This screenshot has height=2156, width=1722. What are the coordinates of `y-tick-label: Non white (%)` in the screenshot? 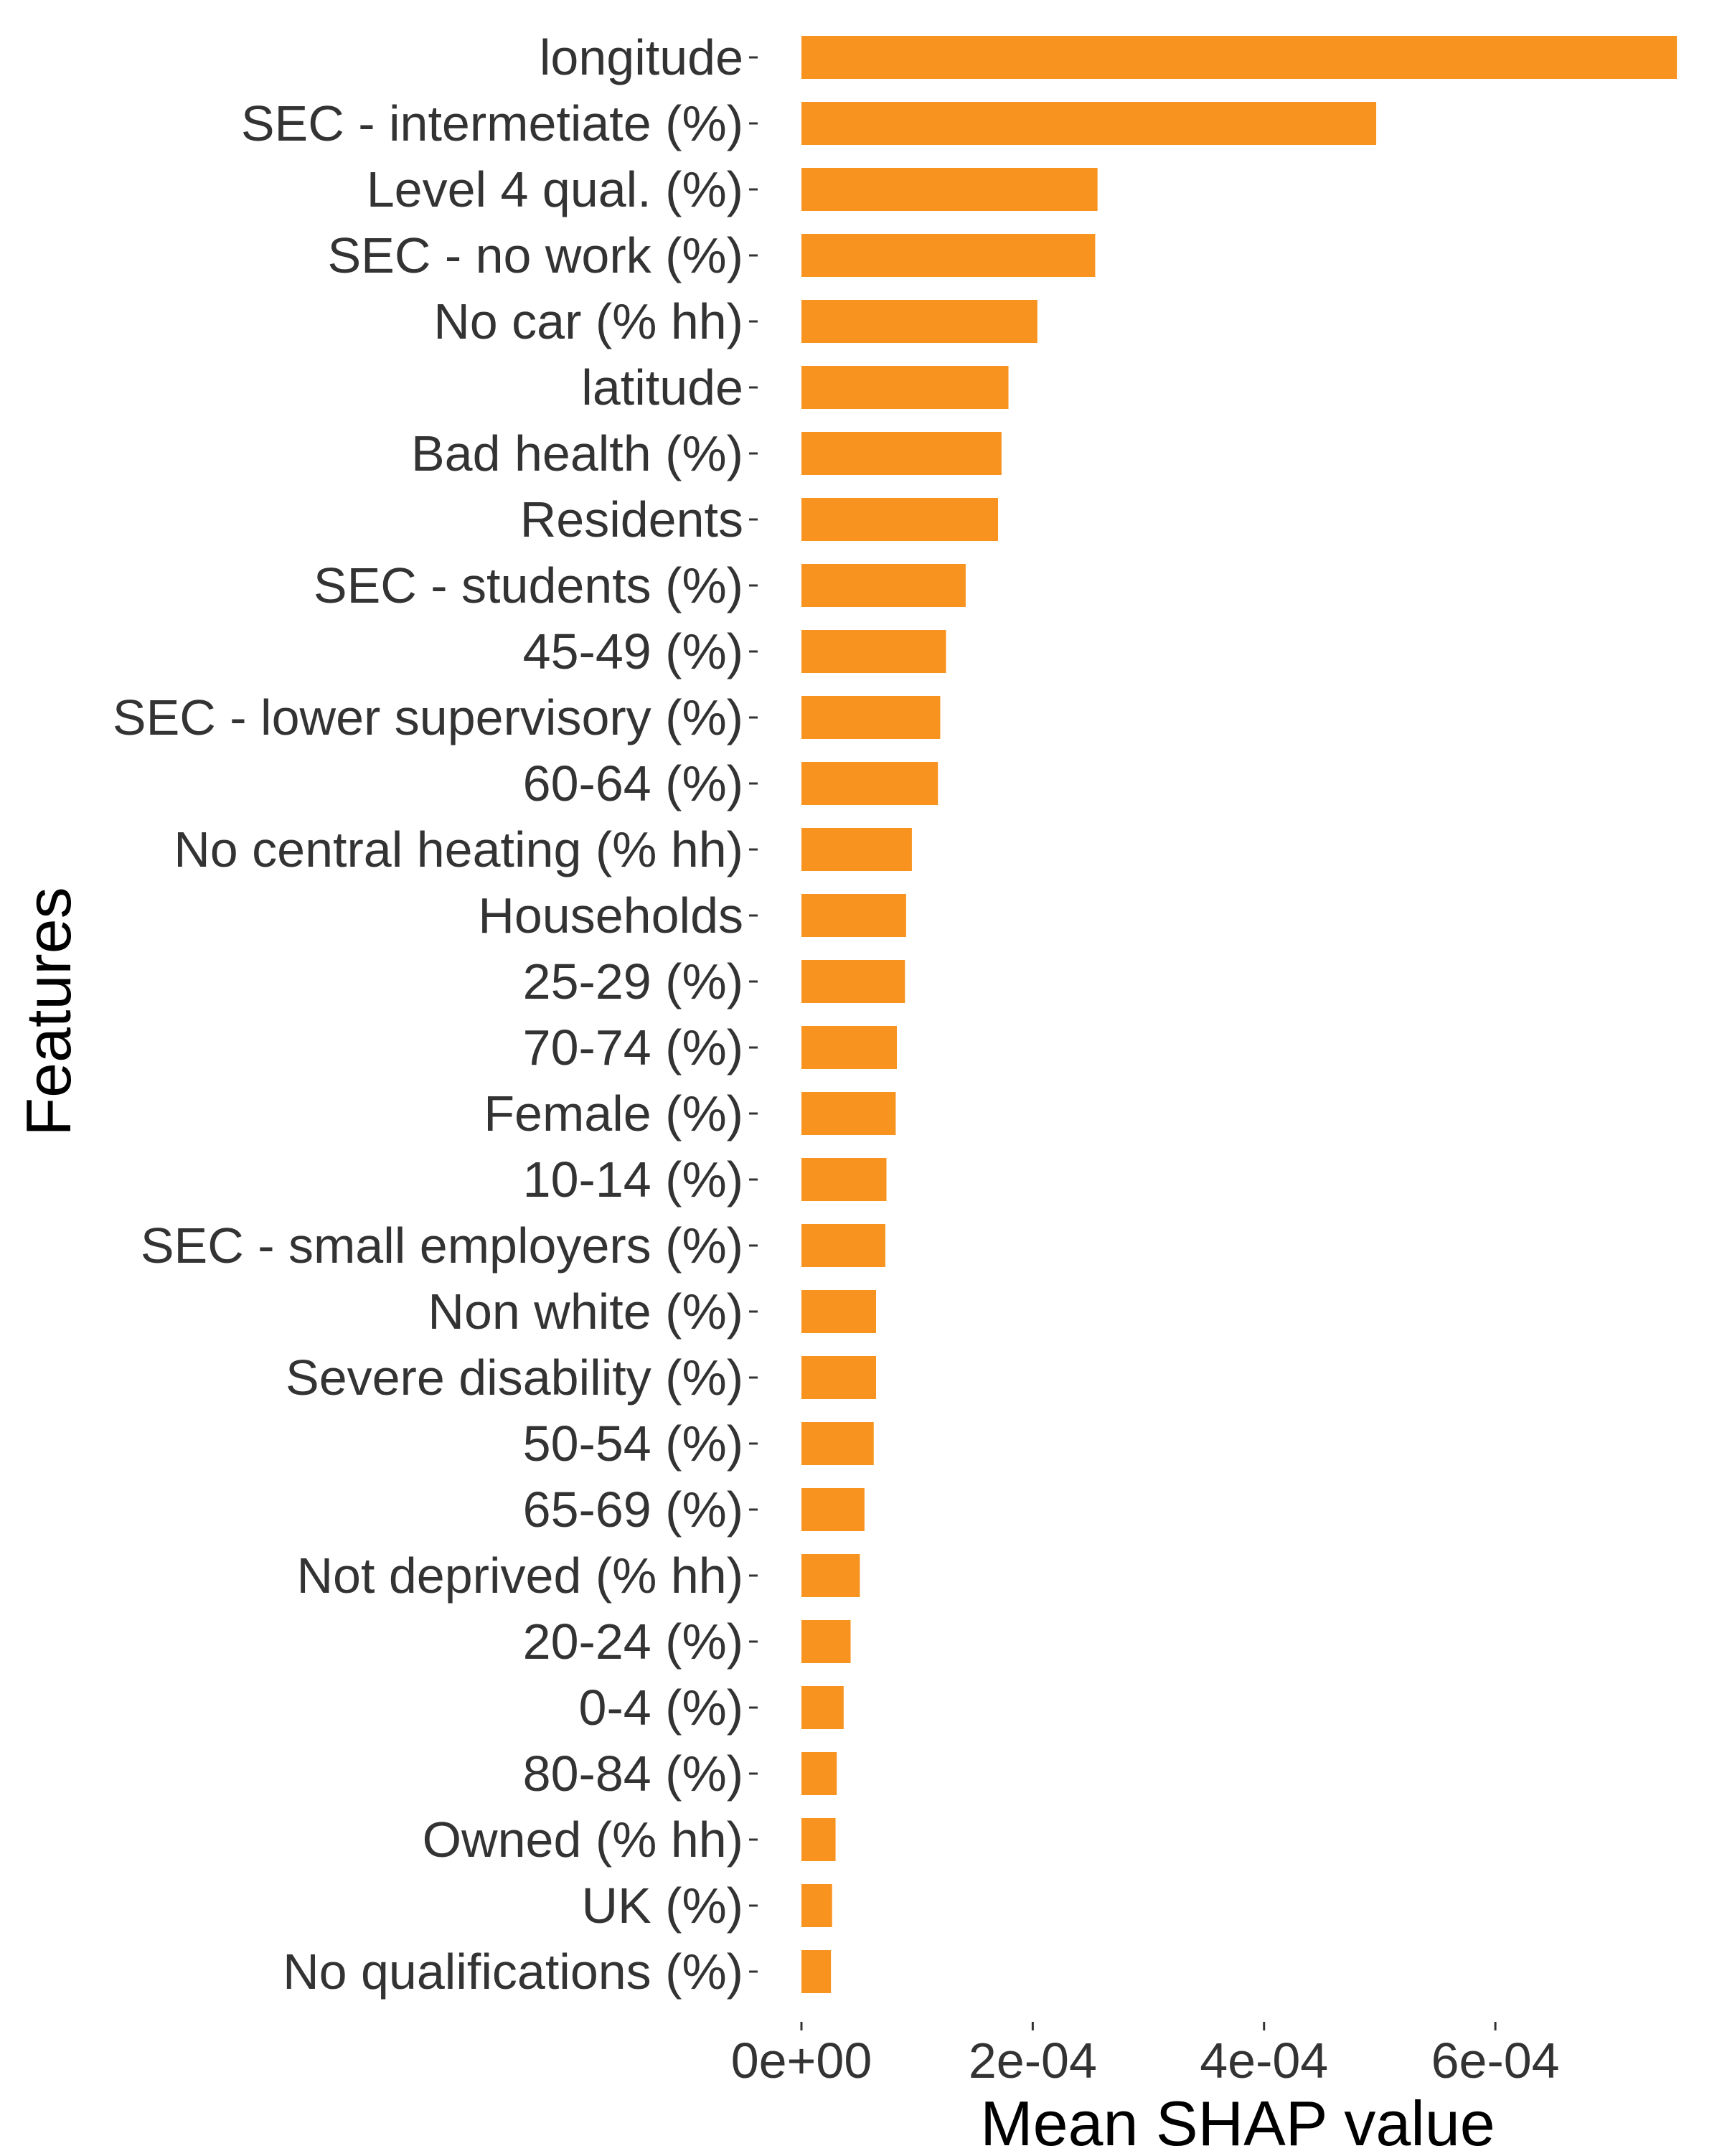 It's located at (586, 1312).